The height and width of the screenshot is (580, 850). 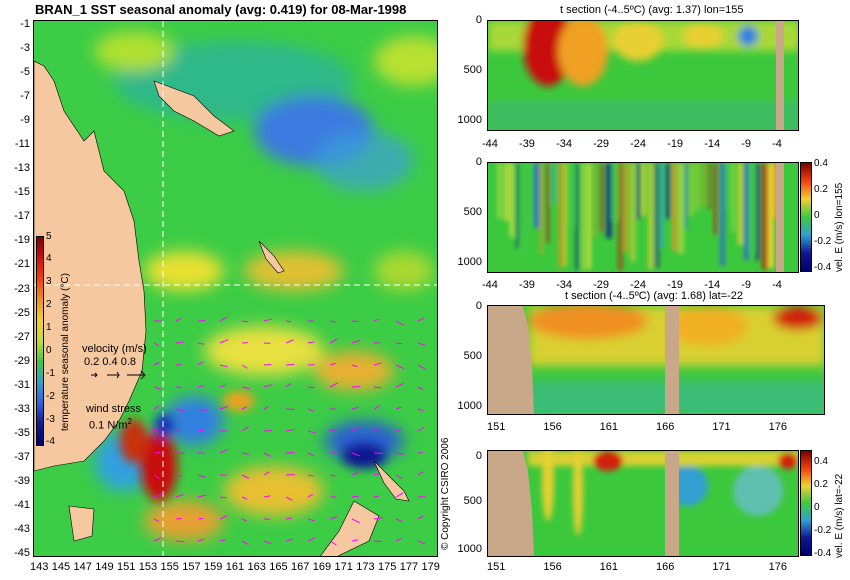 I want to click on velocity-legend-title: velocity (m/s), so click(x=114, y=349).